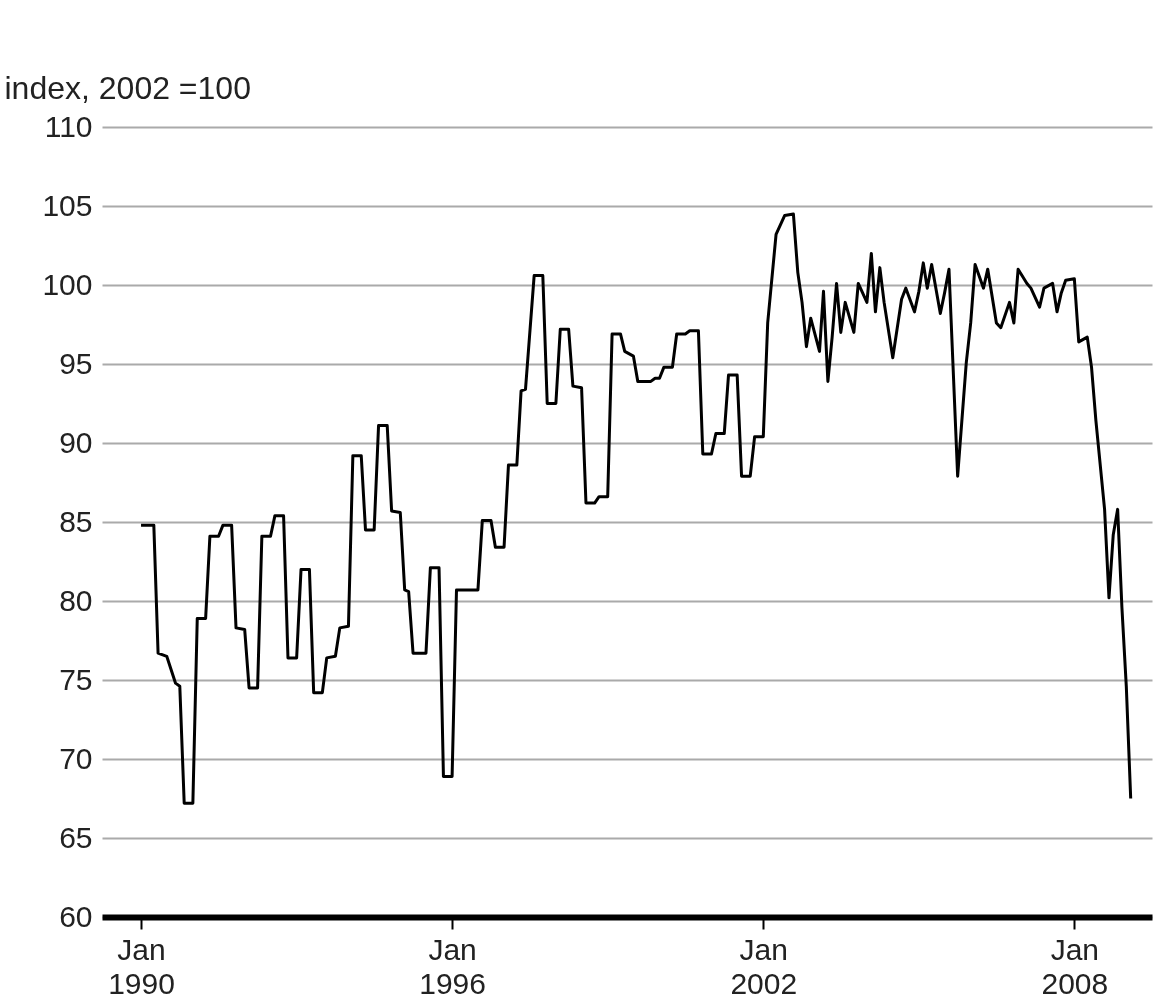 The height and width of the screenshot is (1002, 1170). Describe the element at coordinates (76, 600) in the screenshot. I see `y-tick-label: 80` at that location.